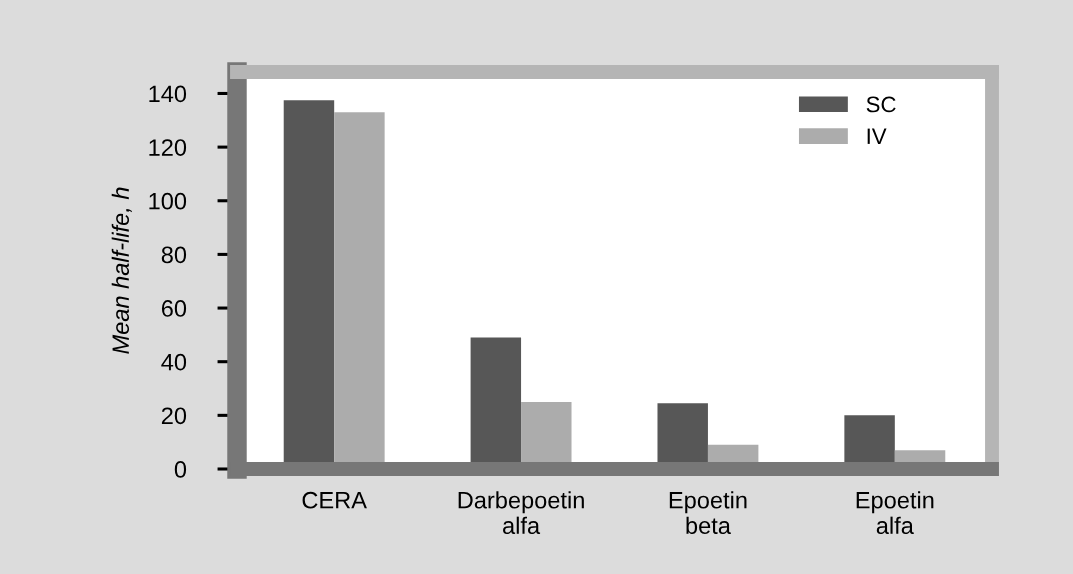 The image size is (1073, 574). What do you see at coordinates (180, 469) in the screenshot?
I see `y-tick-label: 0` at bounding box center [180, 469].